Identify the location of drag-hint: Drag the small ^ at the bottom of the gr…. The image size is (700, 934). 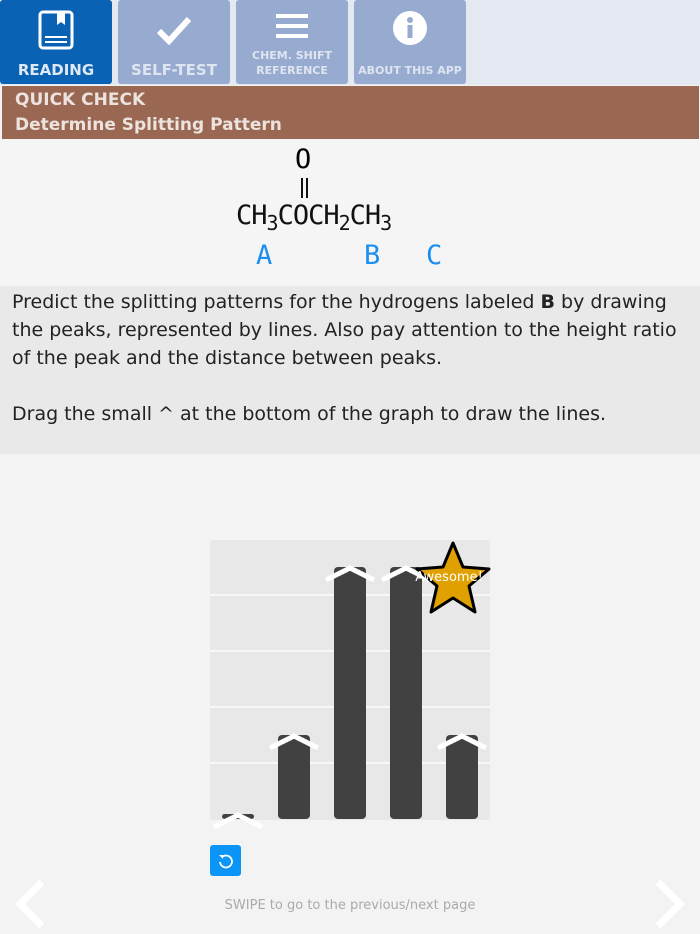
(309, 414).